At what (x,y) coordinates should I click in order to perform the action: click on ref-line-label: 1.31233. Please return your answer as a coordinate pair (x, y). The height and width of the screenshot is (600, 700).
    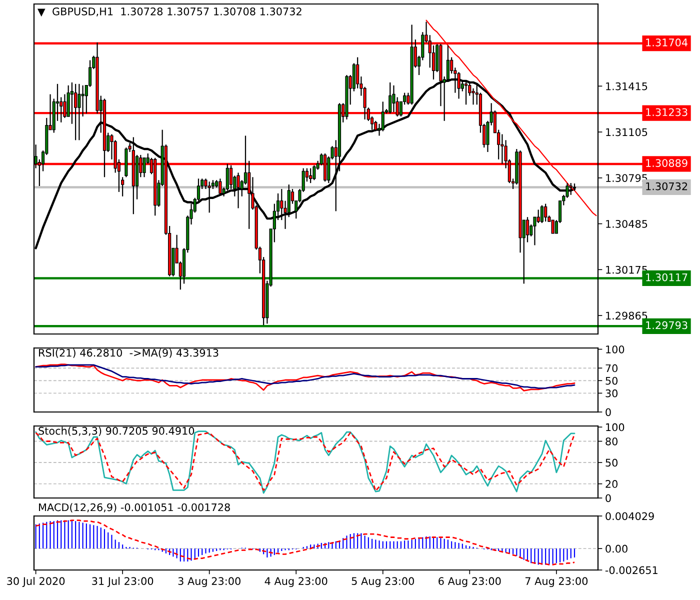
    Looking at the image, I should click on (667, 112).